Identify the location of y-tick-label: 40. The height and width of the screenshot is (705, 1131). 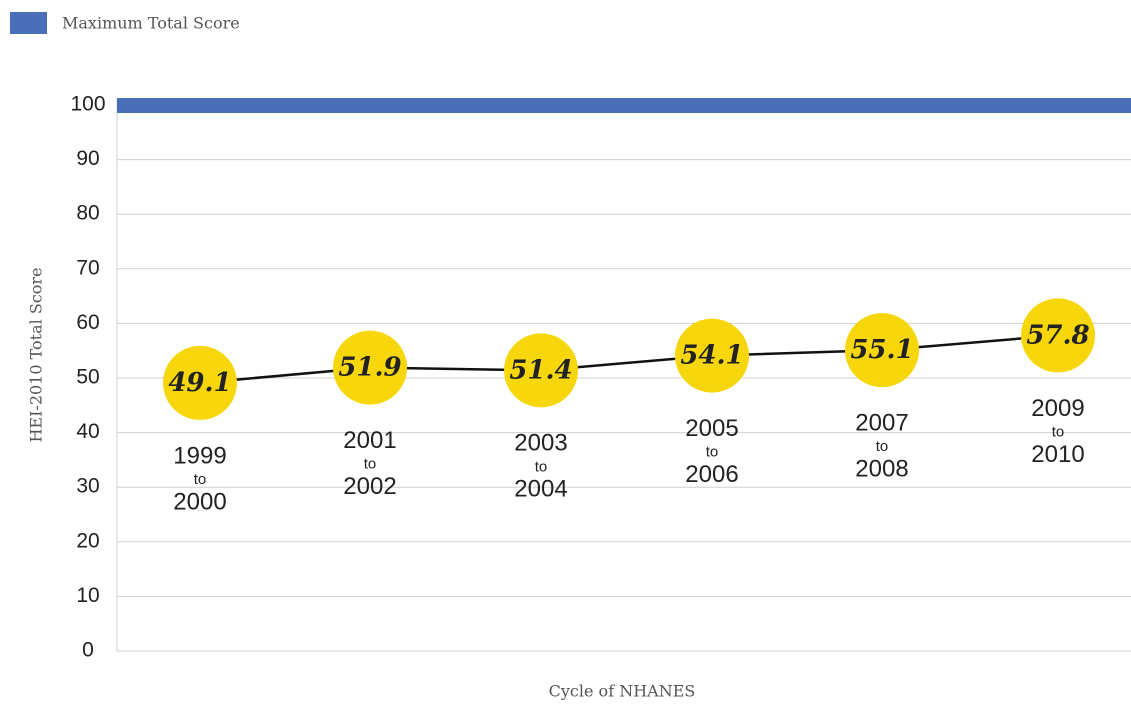
(87, 431).